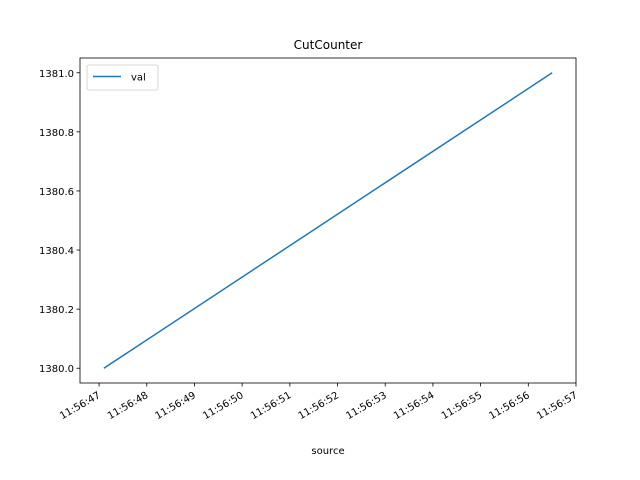 The width and height of the screenshot is (640, 480). What do you see at coordinates (328, 45) in the screenshot?
I see `chart-title: CutCounter` at bounding box center [328, 45].